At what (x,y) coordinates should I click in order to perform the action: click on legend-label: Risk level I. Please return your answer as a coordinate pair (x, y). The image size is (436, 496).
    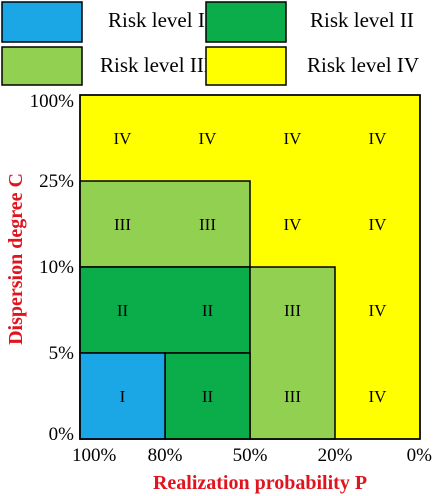
    Looking at the image, I should click on (156, 20).